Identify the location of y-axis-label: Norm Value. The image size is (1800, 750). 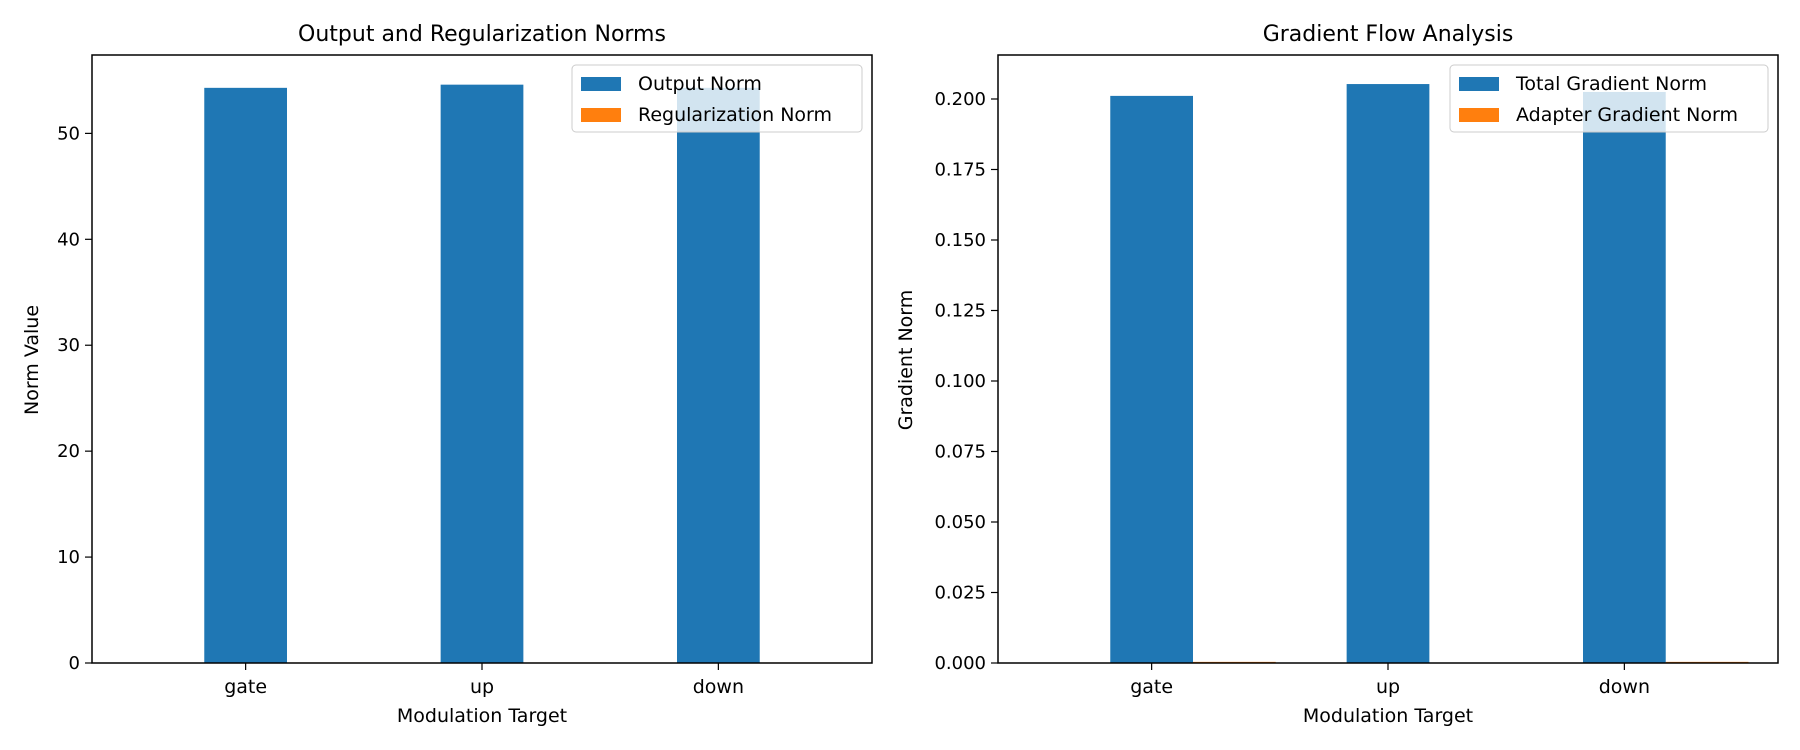
(32, 360).